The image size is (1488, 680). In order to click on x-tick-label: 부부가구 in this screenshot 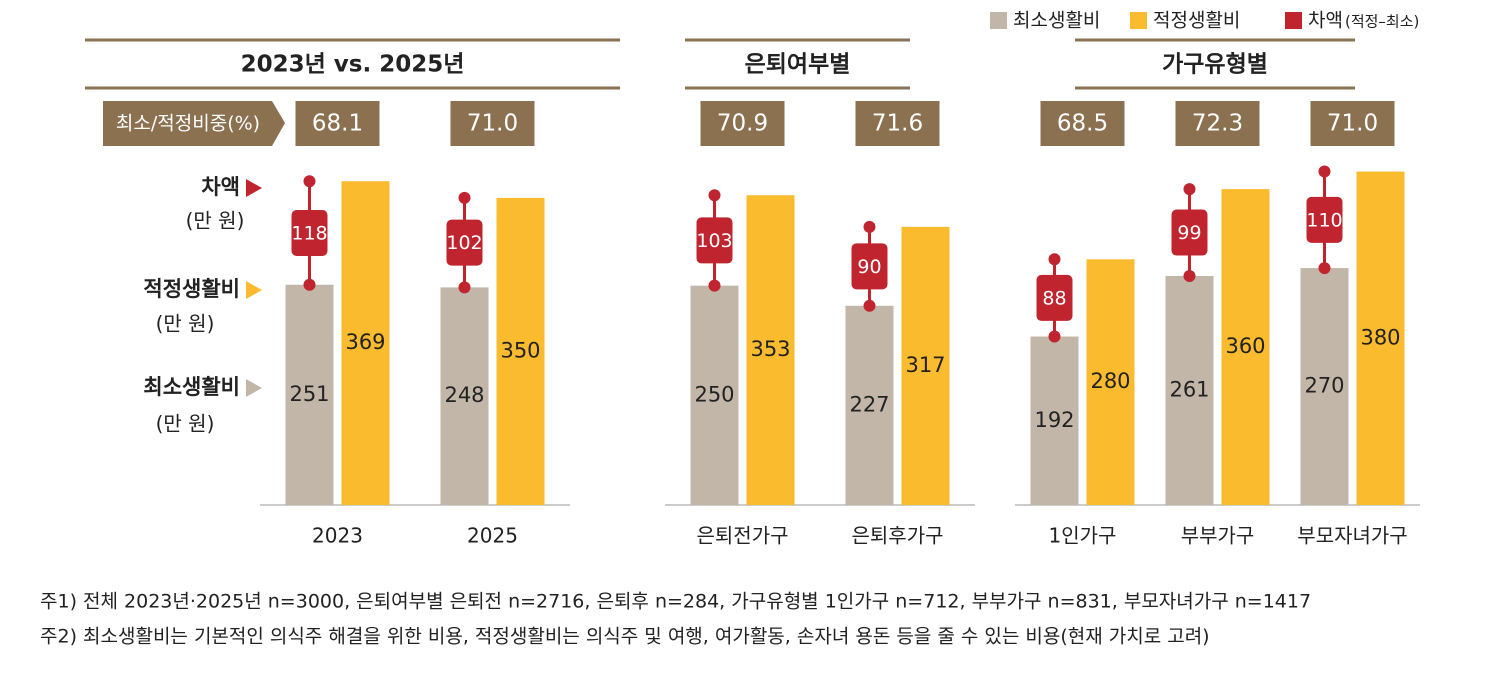, I will do `click(1218, 536)`.